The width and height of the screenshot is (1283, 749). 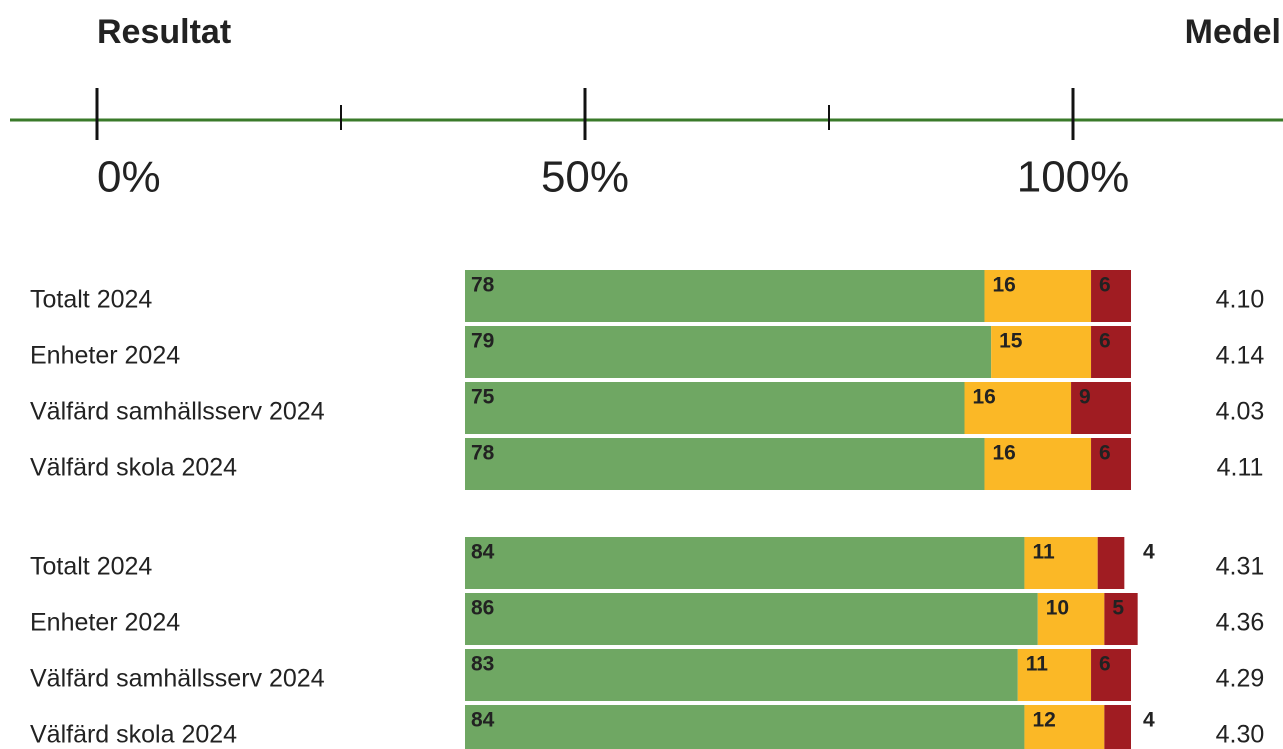 What do you see at coordinates (1057, 608) in the screenshot?
I see `value-label: 10` at bounding box center [1057, 608].